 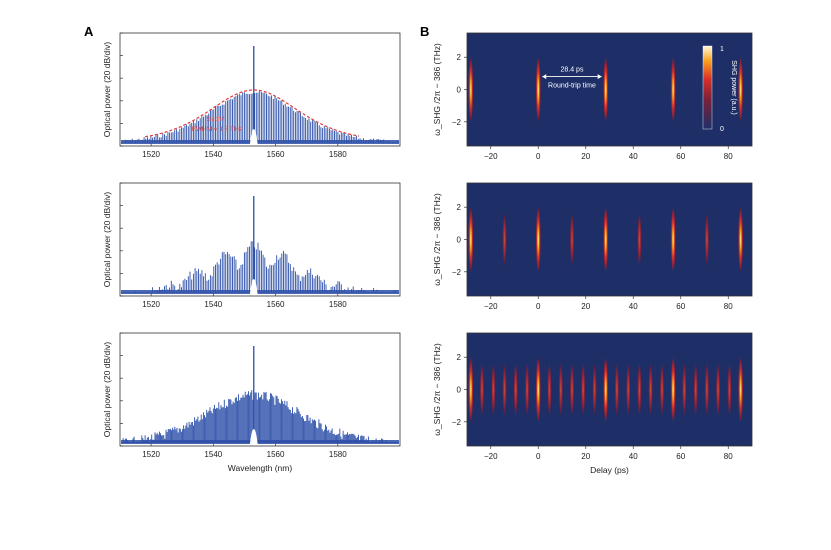 What do you see at coordinates (571, 70) in the screenshot?
I see `roundtrip-value: 28.4 ps` at bounding box center [571, 70].